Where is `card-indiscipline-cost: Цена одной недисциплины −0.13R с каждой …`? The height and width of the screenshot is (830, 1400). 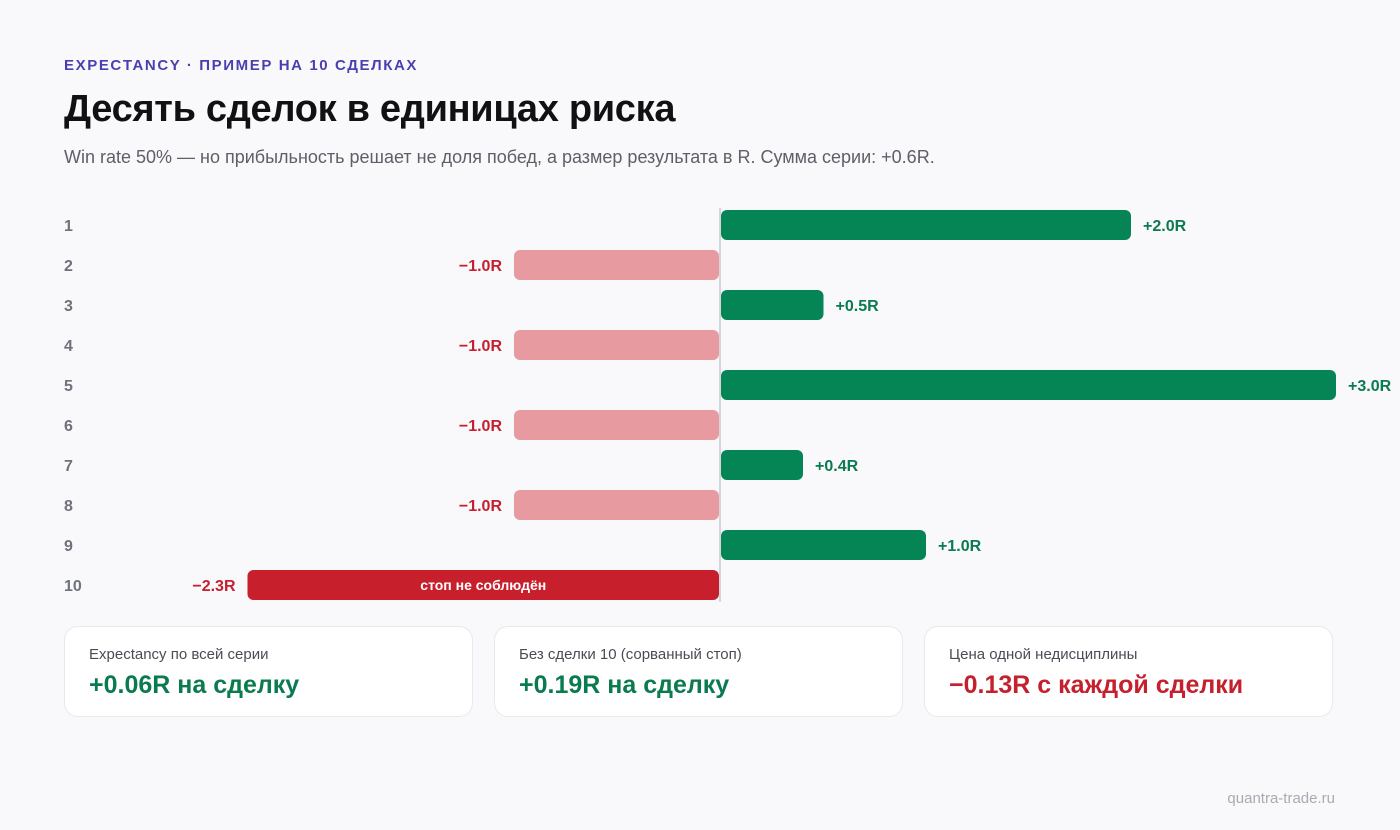
card-indiscipline-cost: Цена одной недисциплины −0.13R с каждой … is located at coordinates (1128, 671).